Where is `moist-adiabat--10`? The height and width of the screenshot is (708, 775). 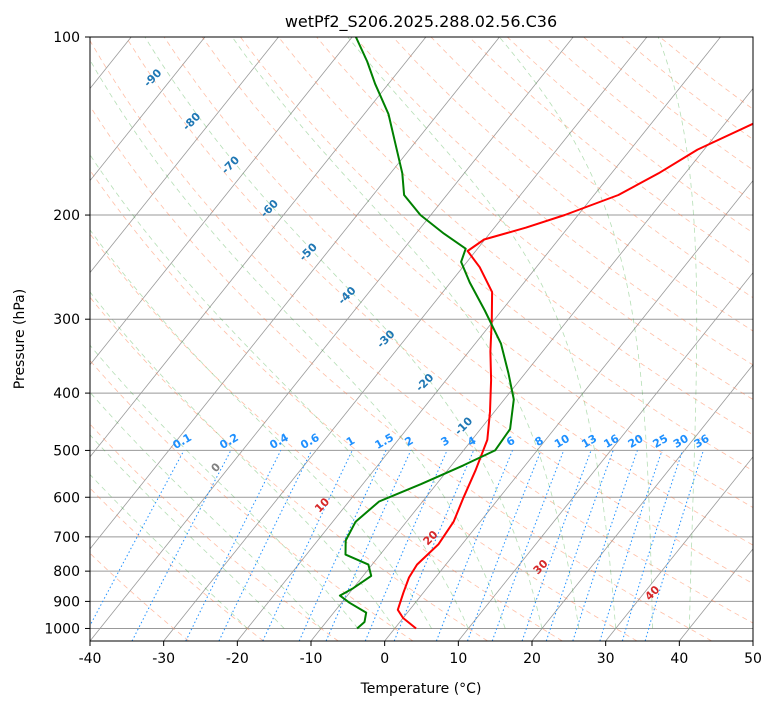 moist-adiabat--10 is located at coordinates (206, 510).